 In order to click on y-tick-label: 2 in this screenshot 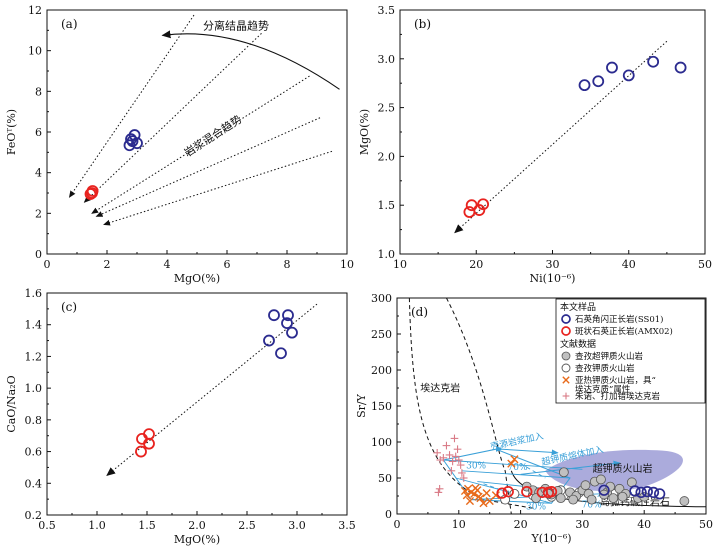, I will do `click(38, 213)`.